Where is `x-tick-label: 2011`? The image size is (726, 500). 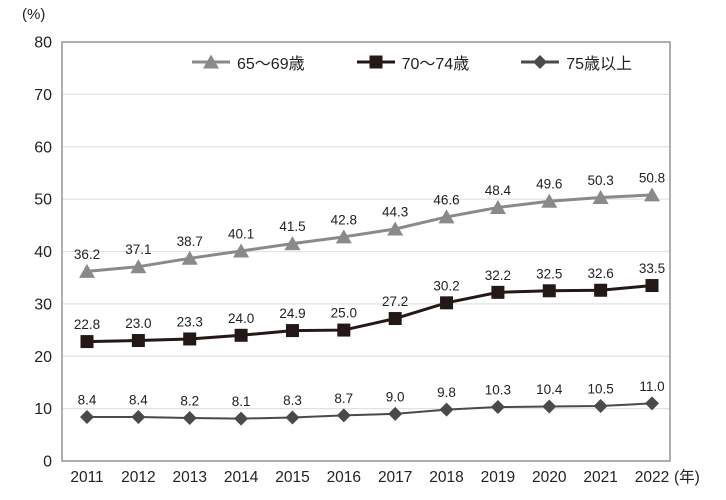
x-tick-label: 2011 is located at coordinates (86, 477).